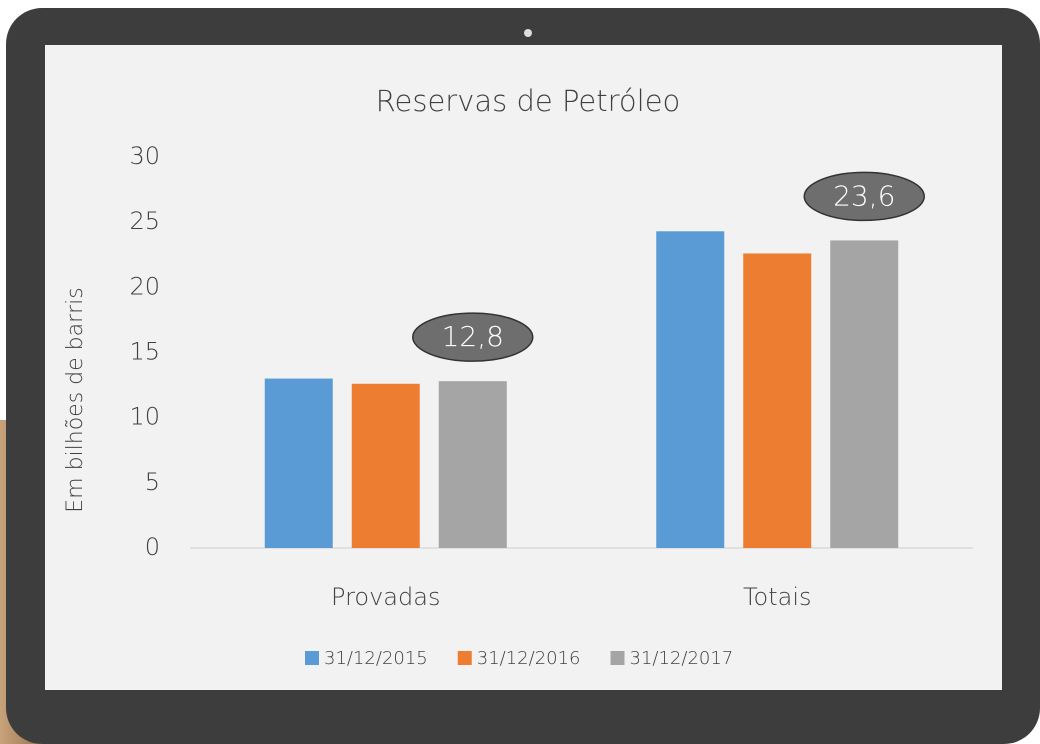  Describe the element at coordinates (385, 597) in the screenshot. I see `x-tick-label: Provadas` at that location.